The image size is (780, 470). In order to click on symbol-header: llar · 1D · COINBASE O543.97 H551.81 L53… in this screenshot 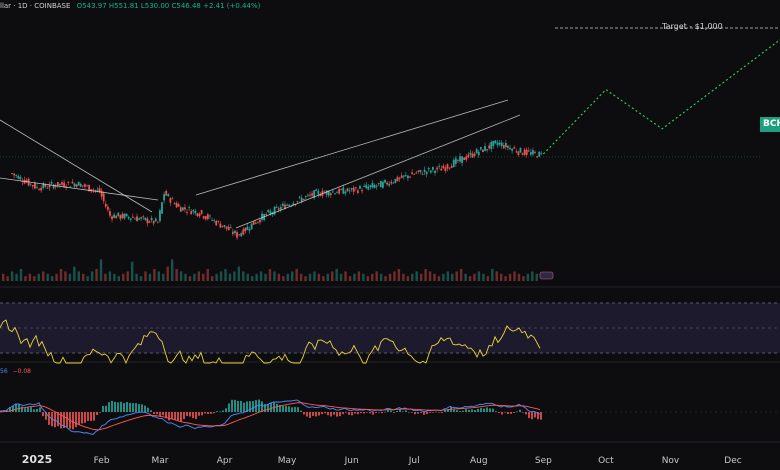, I will do `click(130, 6)`.